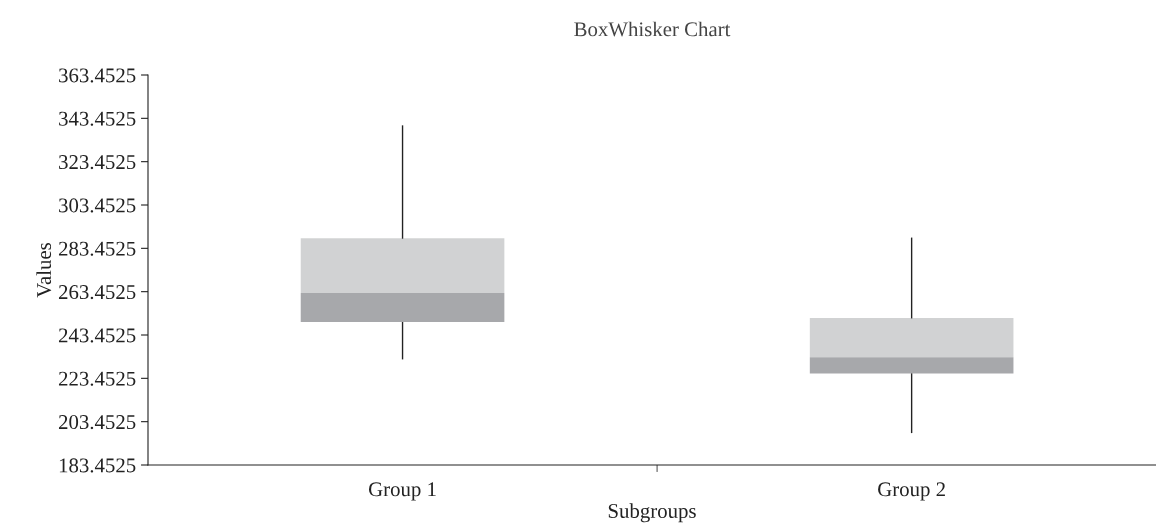 This screenshot has height=530, width=1156. Describe the element at coordinates (97, 422) in the screenshot. I see `y-tick-label: 203.4525` at that location.